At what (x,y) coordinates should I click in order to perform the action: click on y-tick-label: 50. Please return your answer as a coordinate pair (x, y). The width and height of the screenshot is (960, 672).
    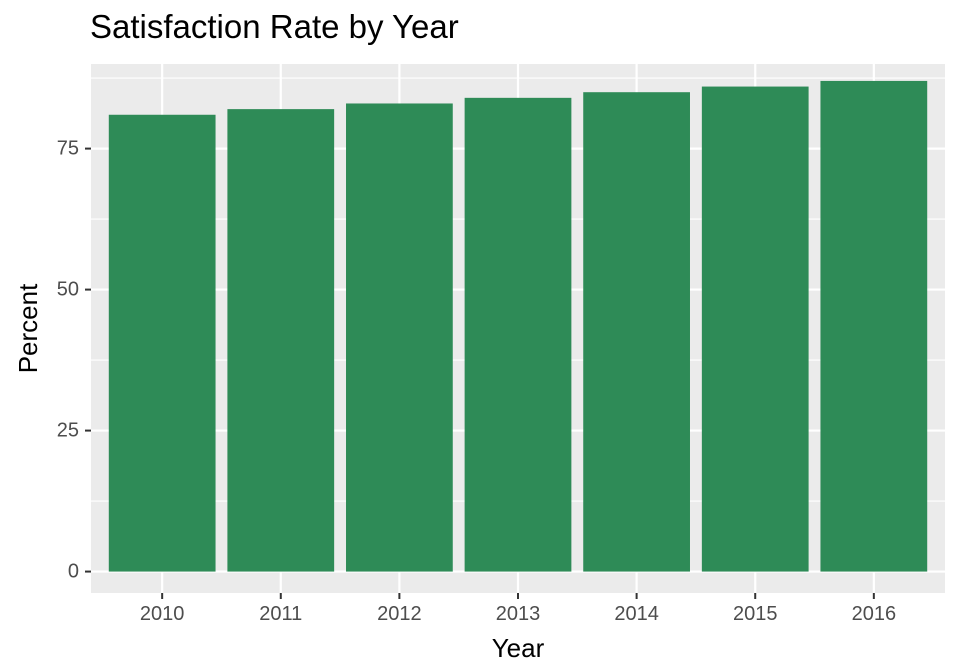
    Looking at the image, I should click on (68, 290).